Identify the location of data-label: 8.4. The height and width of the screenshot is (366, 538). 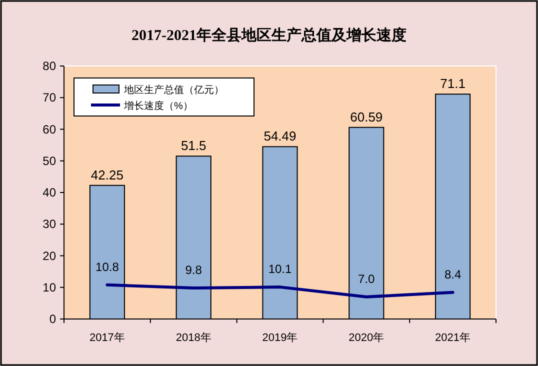
(453, 274).